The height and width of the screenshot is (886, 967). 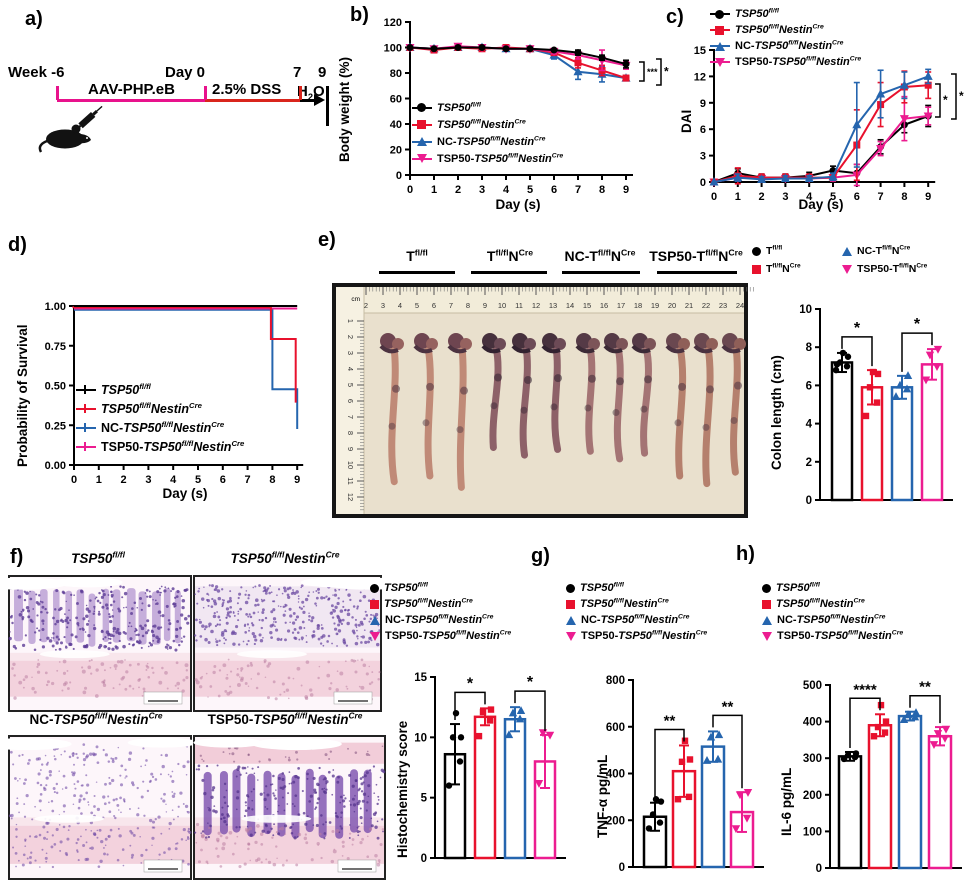 I want to click on legend-item: TSP50-TSP50fl/flNestinCre, so click(x=832, y=636).